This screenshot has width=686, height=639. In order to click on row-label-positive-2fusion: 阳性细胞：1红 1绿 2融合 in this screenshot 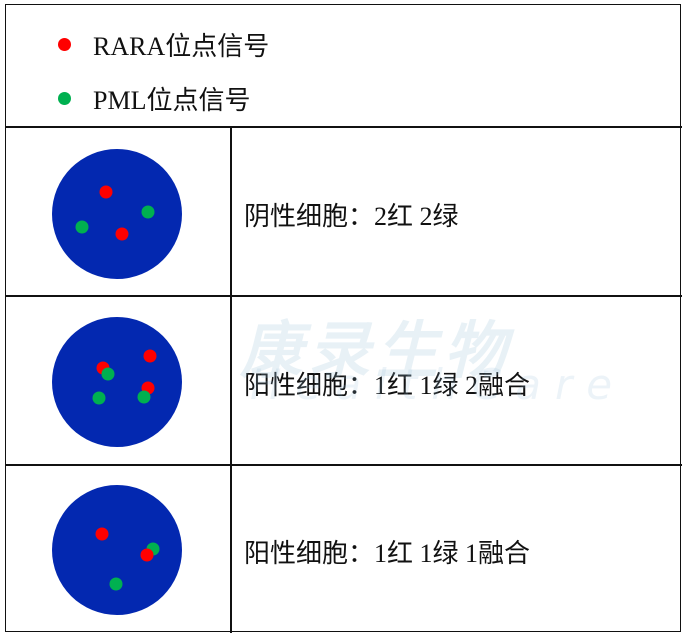, I will do `click(387, 385)`.